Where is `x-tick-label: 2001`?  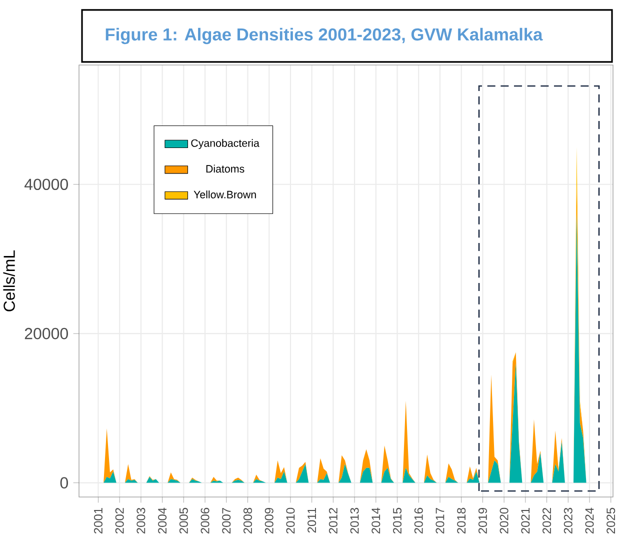
x-tick-label: 2001 is located at coordinates (98, 521).